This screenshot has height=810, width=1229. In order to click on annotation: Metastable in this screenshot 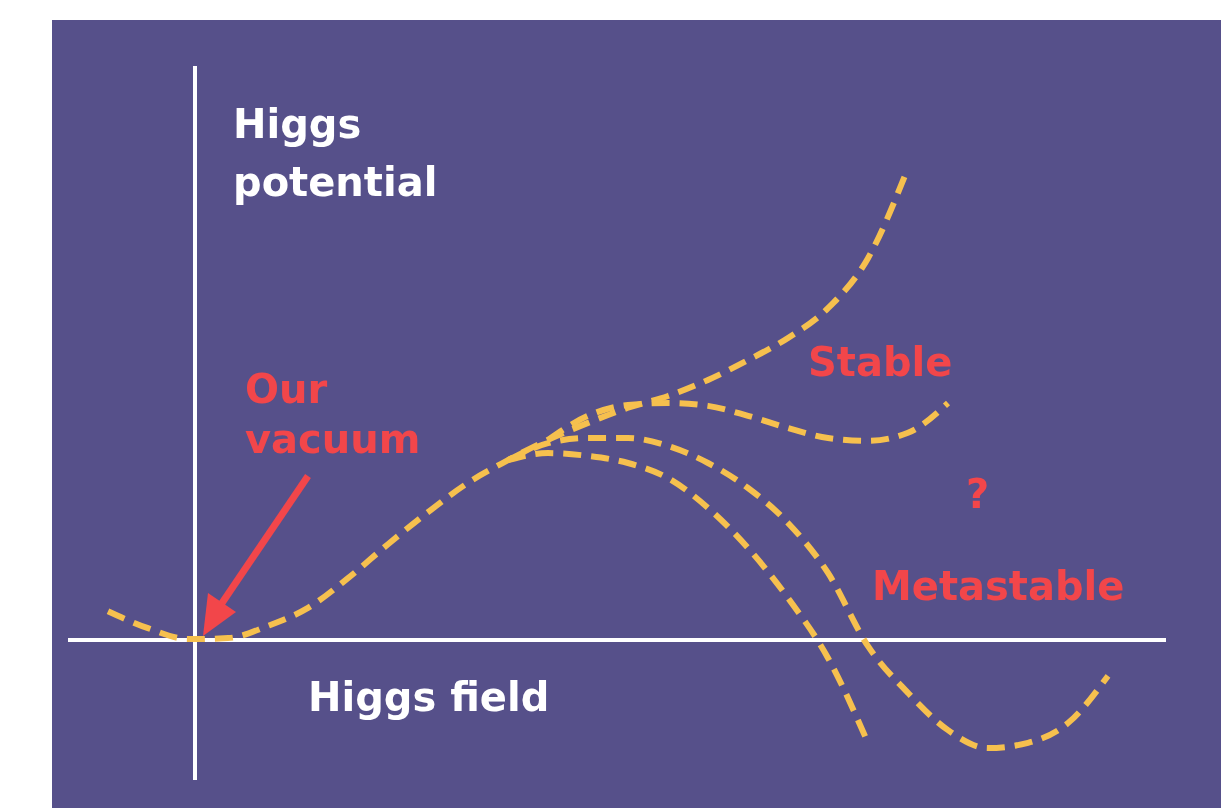, I will do `click(998, 586)`.